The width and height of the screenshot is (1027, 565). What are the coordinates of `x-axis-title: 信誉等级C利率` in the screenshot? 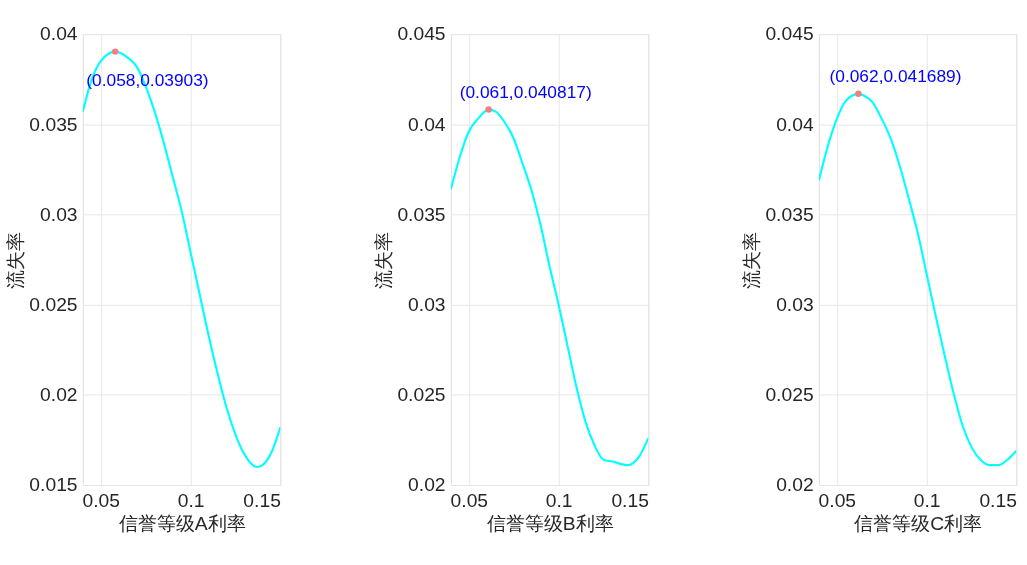 It's located at (918, 523).